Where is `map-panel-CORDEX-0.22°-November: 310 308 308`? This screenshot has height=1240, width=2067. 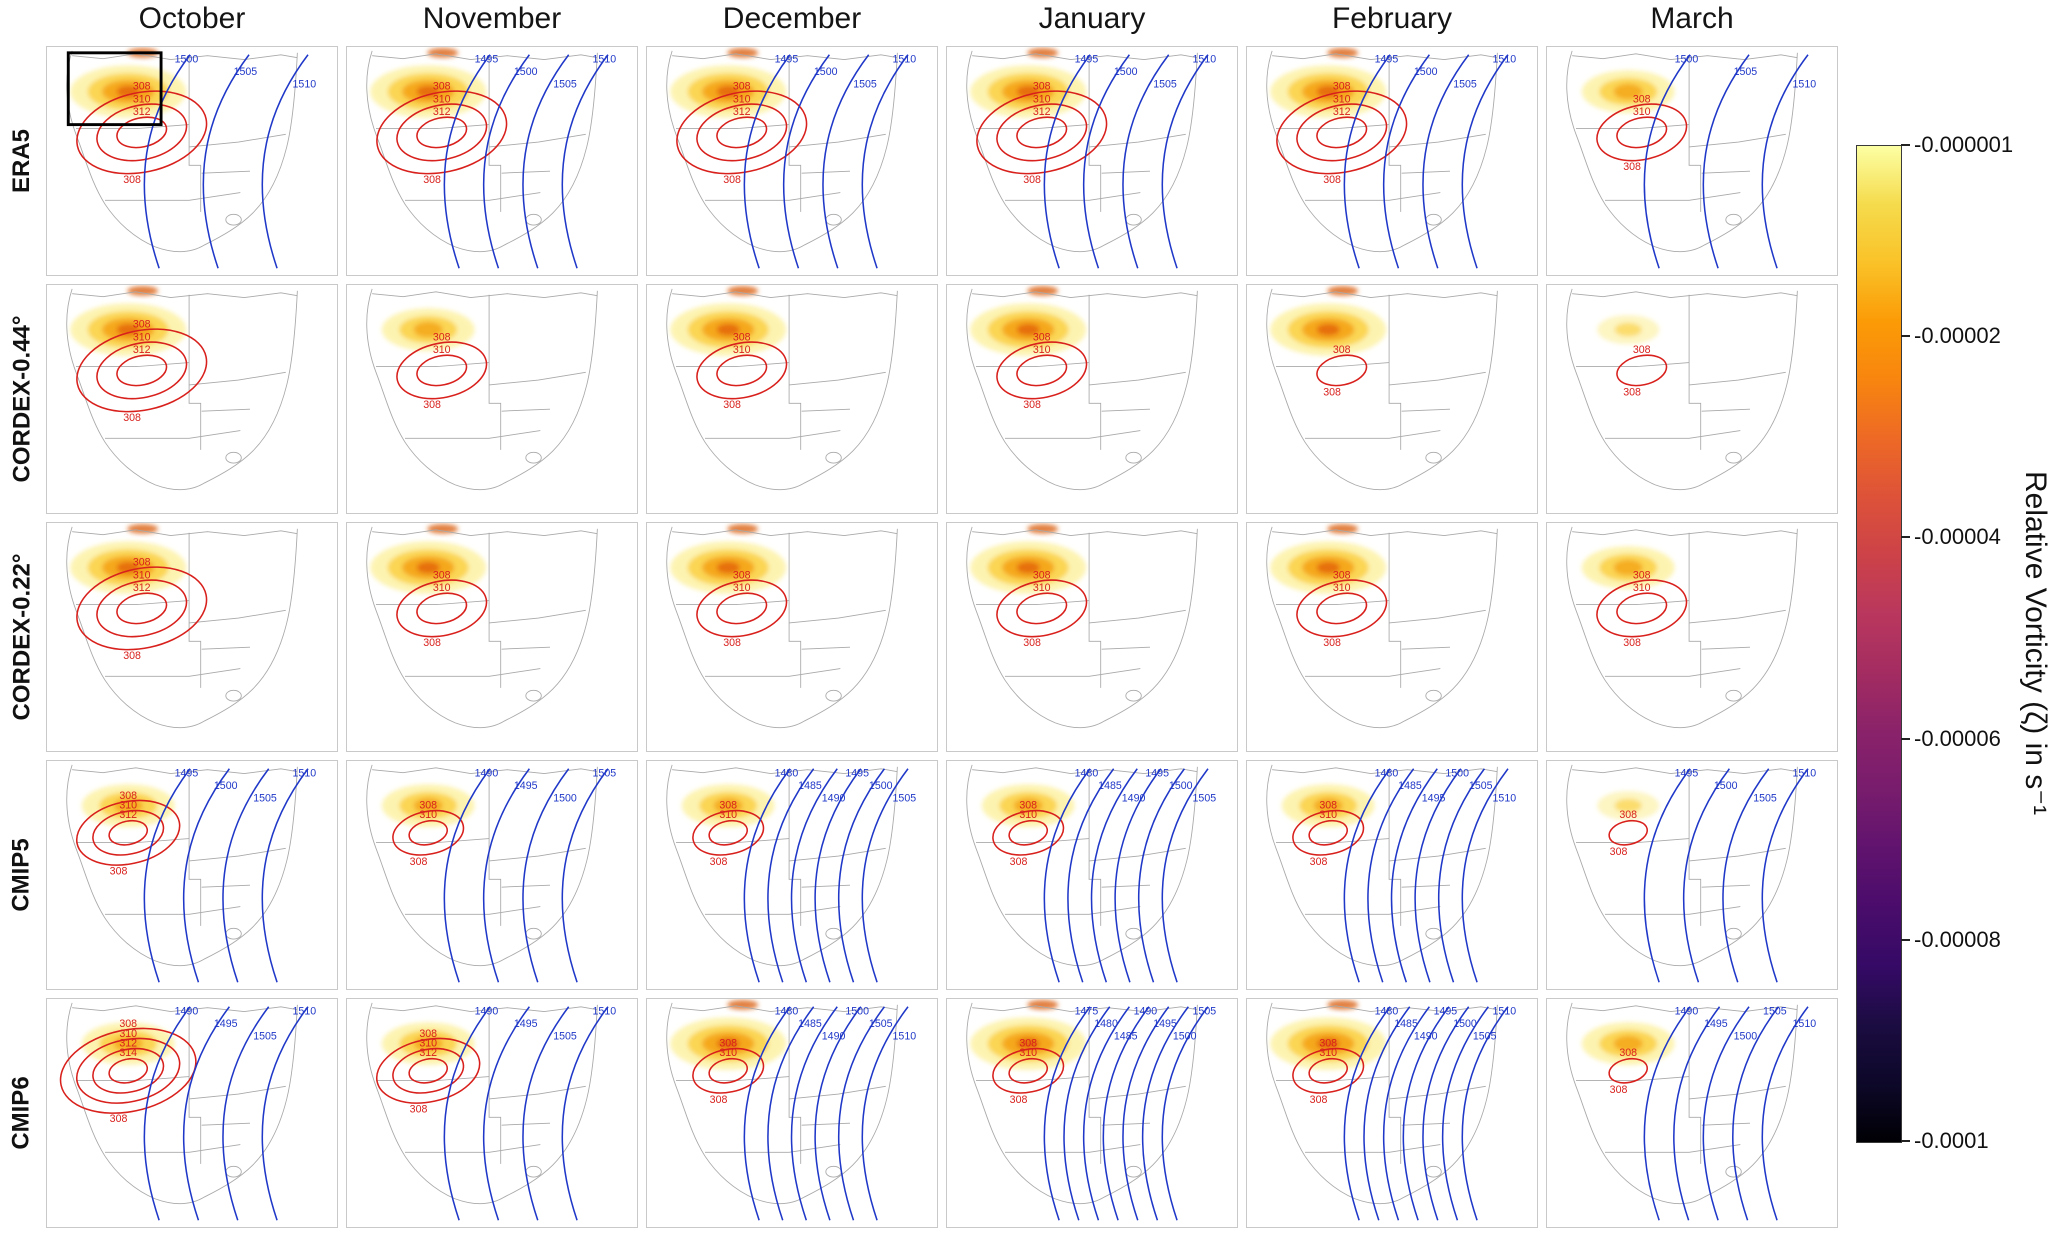 map-panel-CORDEX-0.22°-November: 310 308 308 is located at coordinates (492, 637).